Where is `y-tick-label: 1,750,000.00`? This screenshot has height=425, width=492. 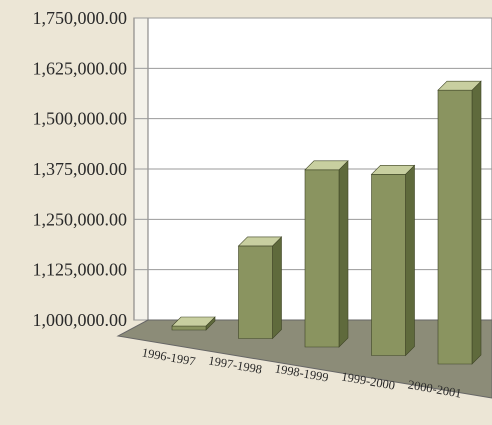
y-tick-label: 1,750,000.00 is located at coordinates (80, 18).